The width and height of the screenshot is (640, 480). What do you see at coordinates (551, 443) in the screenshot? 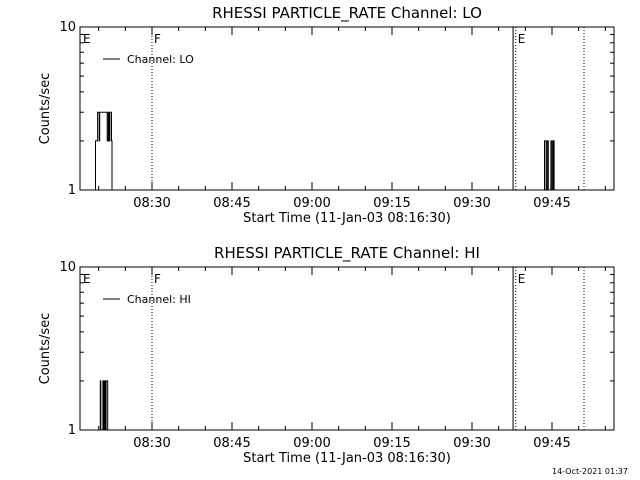
I see `x-tick-label-1: 09:45` at bounding box center [551, 443].